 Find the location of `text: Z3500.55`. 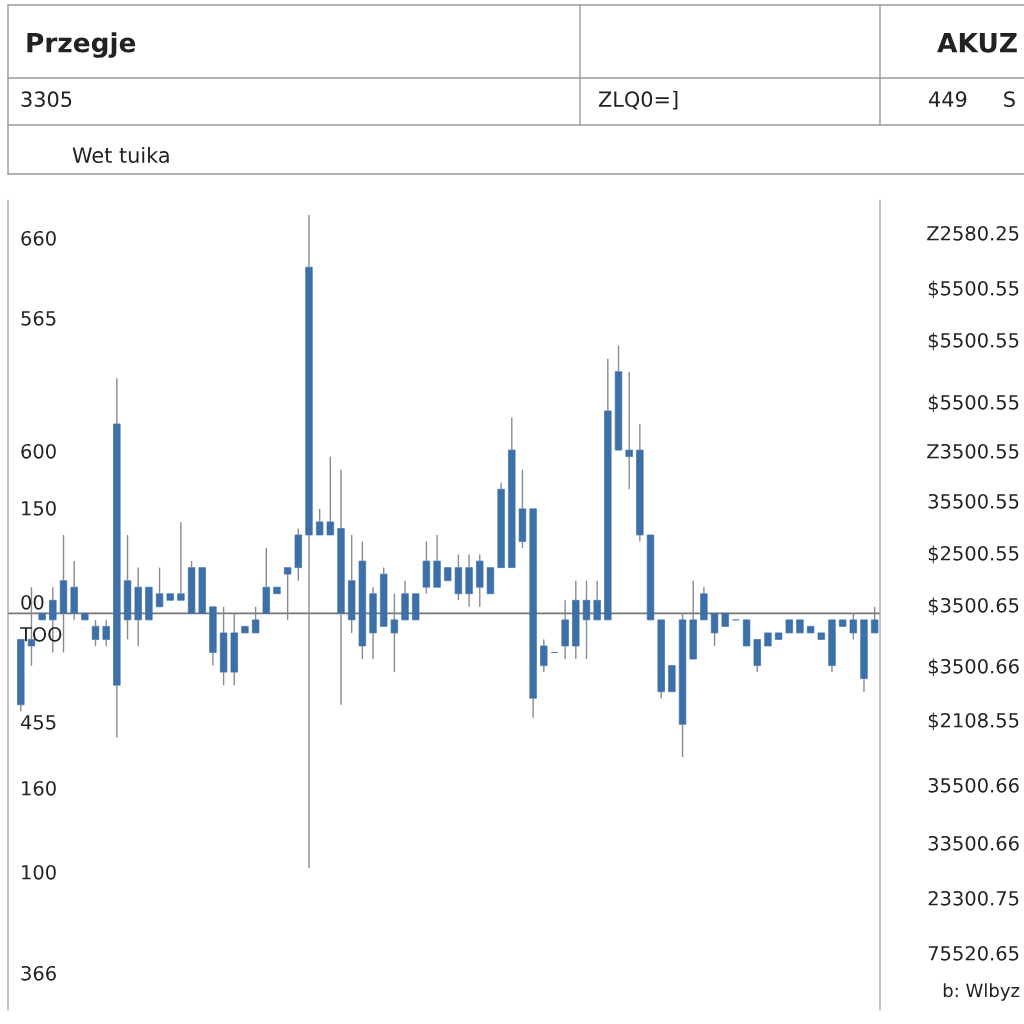

text: Z3500.55 is located at coordinates (973, 451).